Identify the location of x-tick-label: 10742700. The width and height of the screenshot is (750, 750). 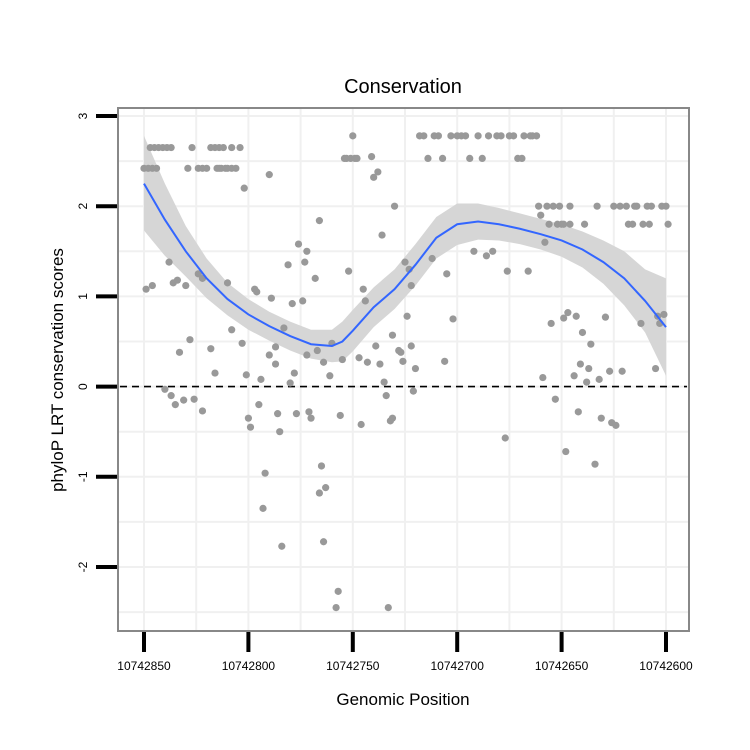
(458, 666).